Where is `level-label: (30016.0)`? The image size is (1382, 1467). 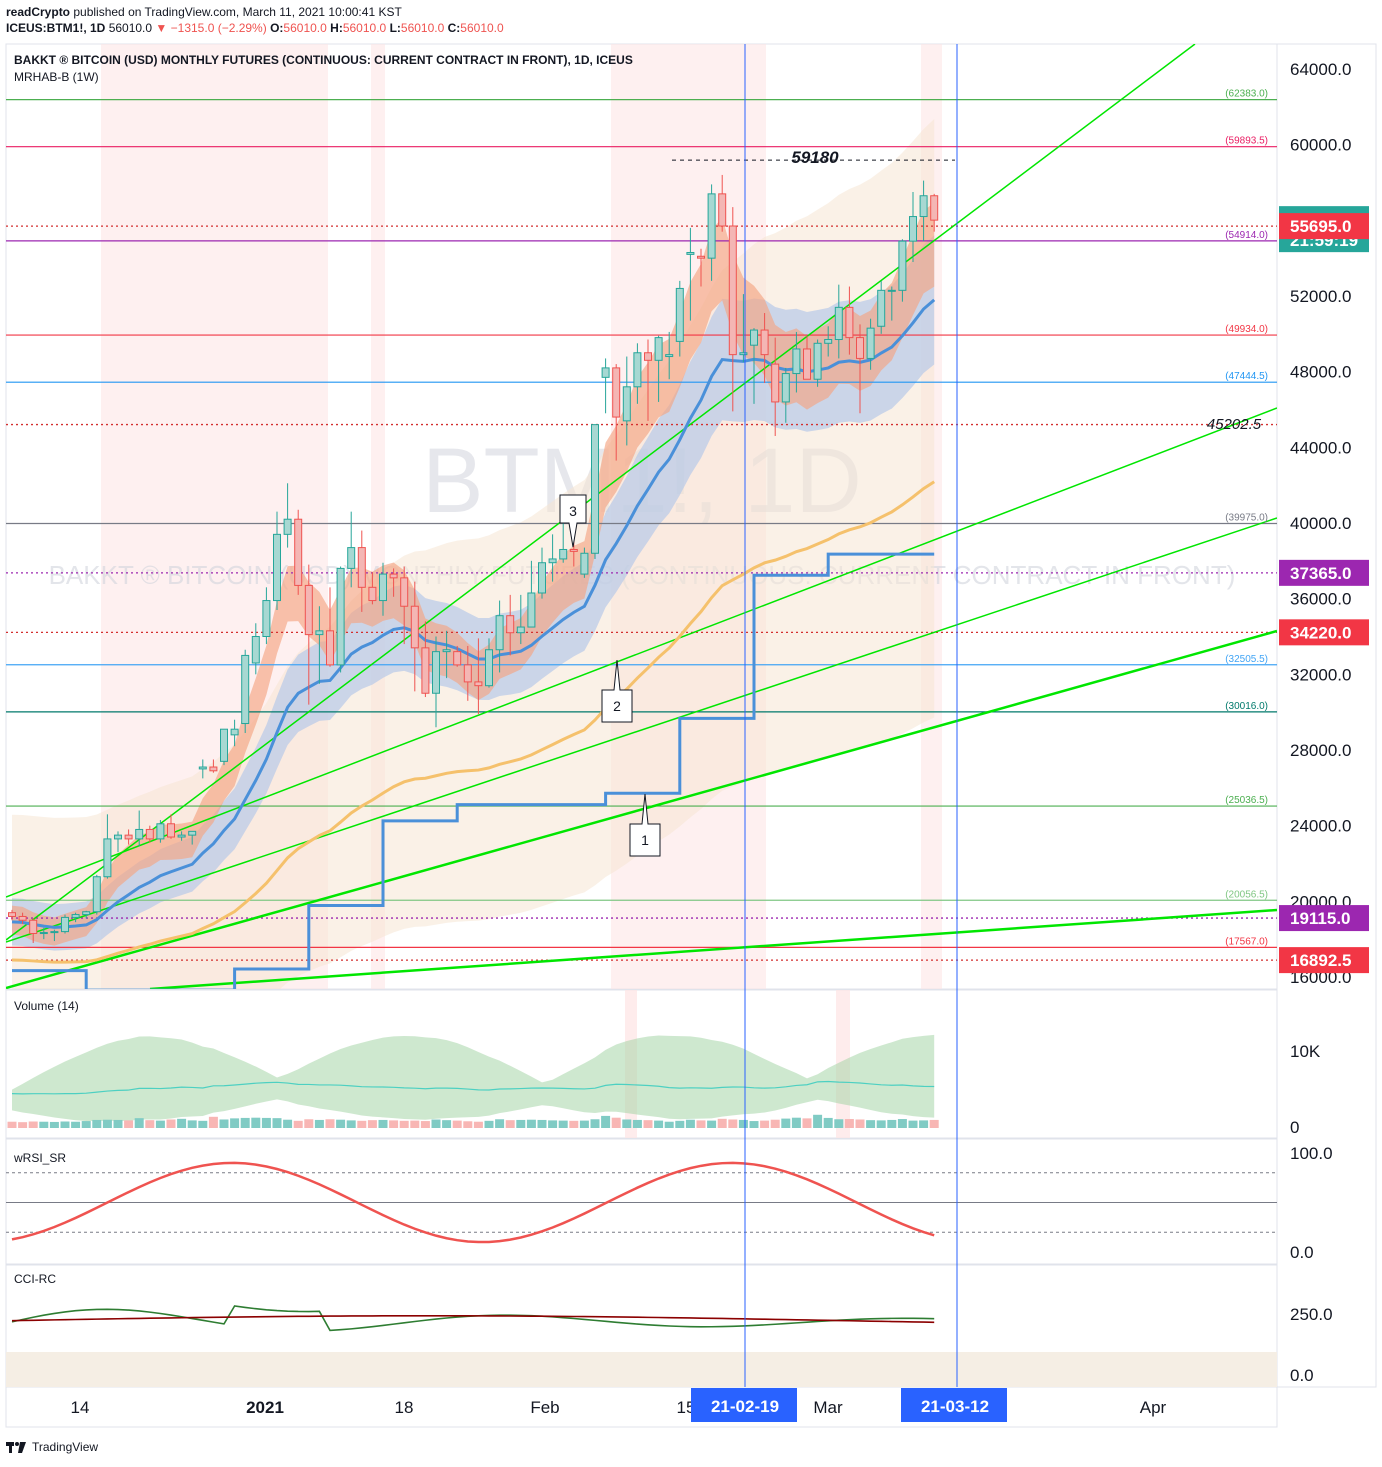
level-label: (30016.0) is located at coordinates (1246, 706).